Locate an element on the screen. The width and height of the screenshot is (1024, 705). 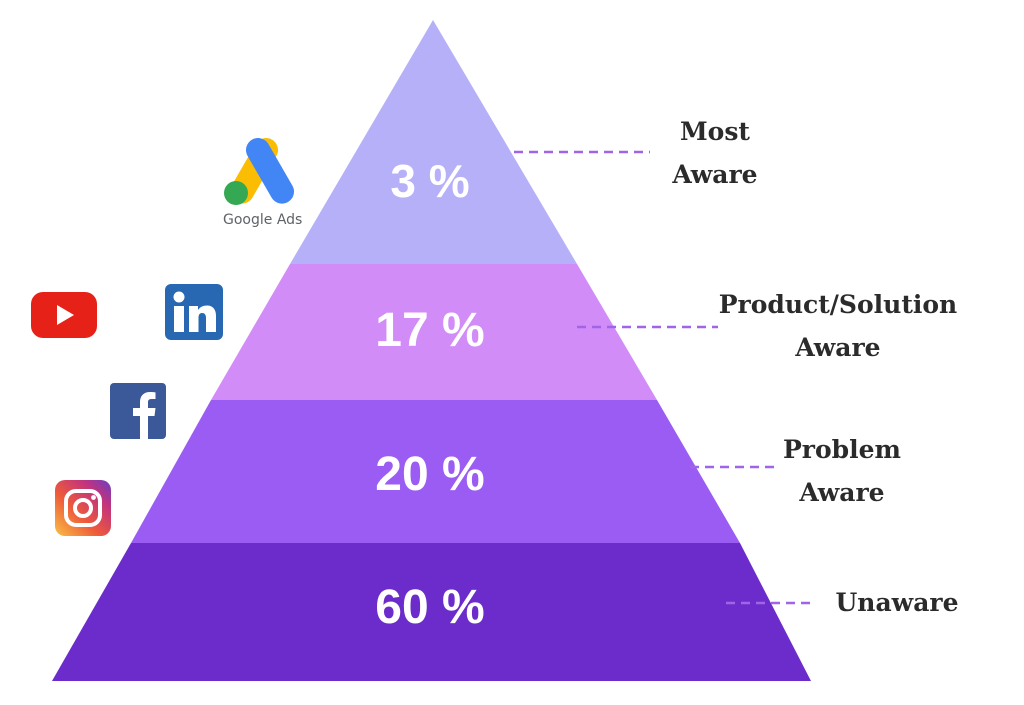
tier-value-unaware: 60 % is located at coordinates (429, 607).